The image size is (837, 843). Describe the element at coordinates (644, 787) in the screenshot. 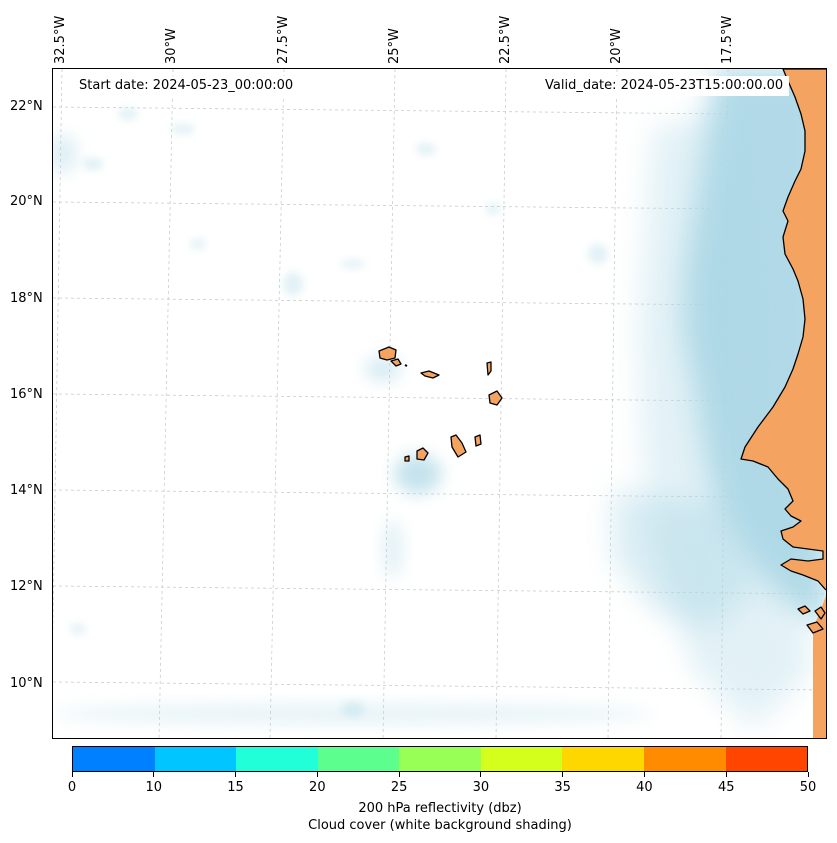

I see `colorbar-tick-label: 40` at that location.